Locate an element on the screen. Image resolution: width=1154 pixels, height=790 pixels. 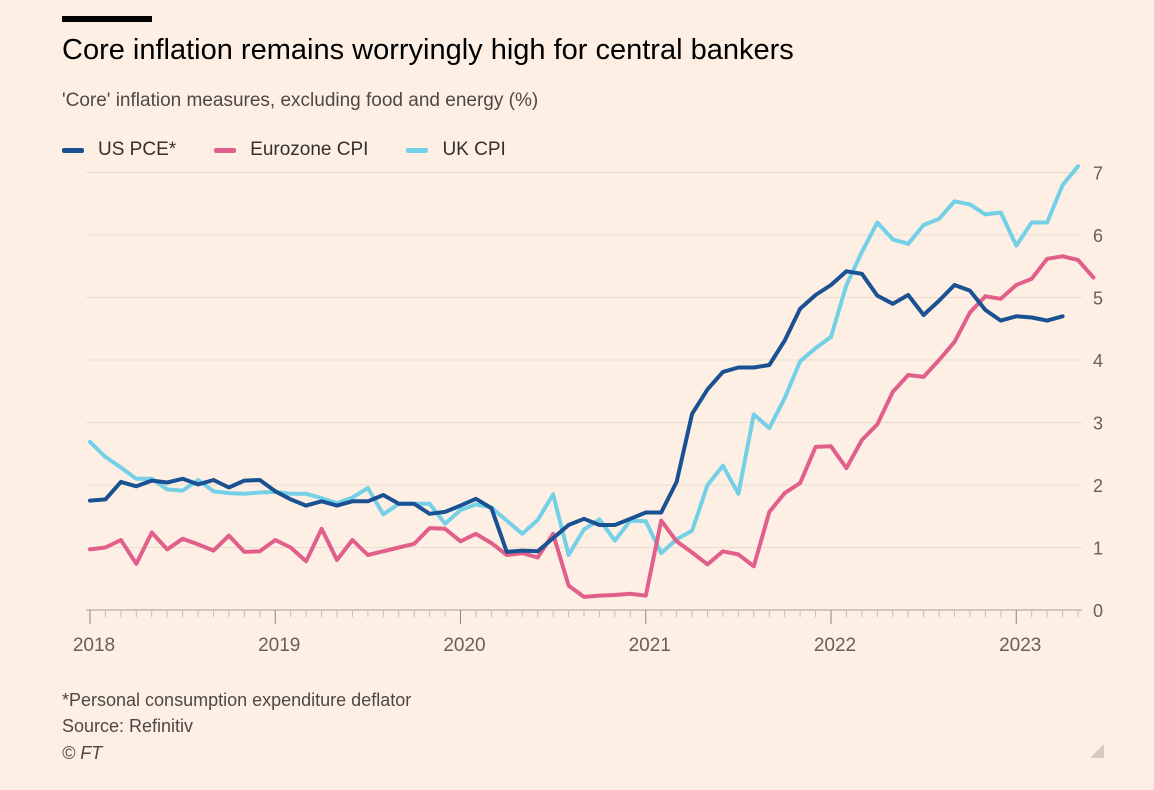
legend-swatch-eurozone-cpi is located at coordinates (225, 150).